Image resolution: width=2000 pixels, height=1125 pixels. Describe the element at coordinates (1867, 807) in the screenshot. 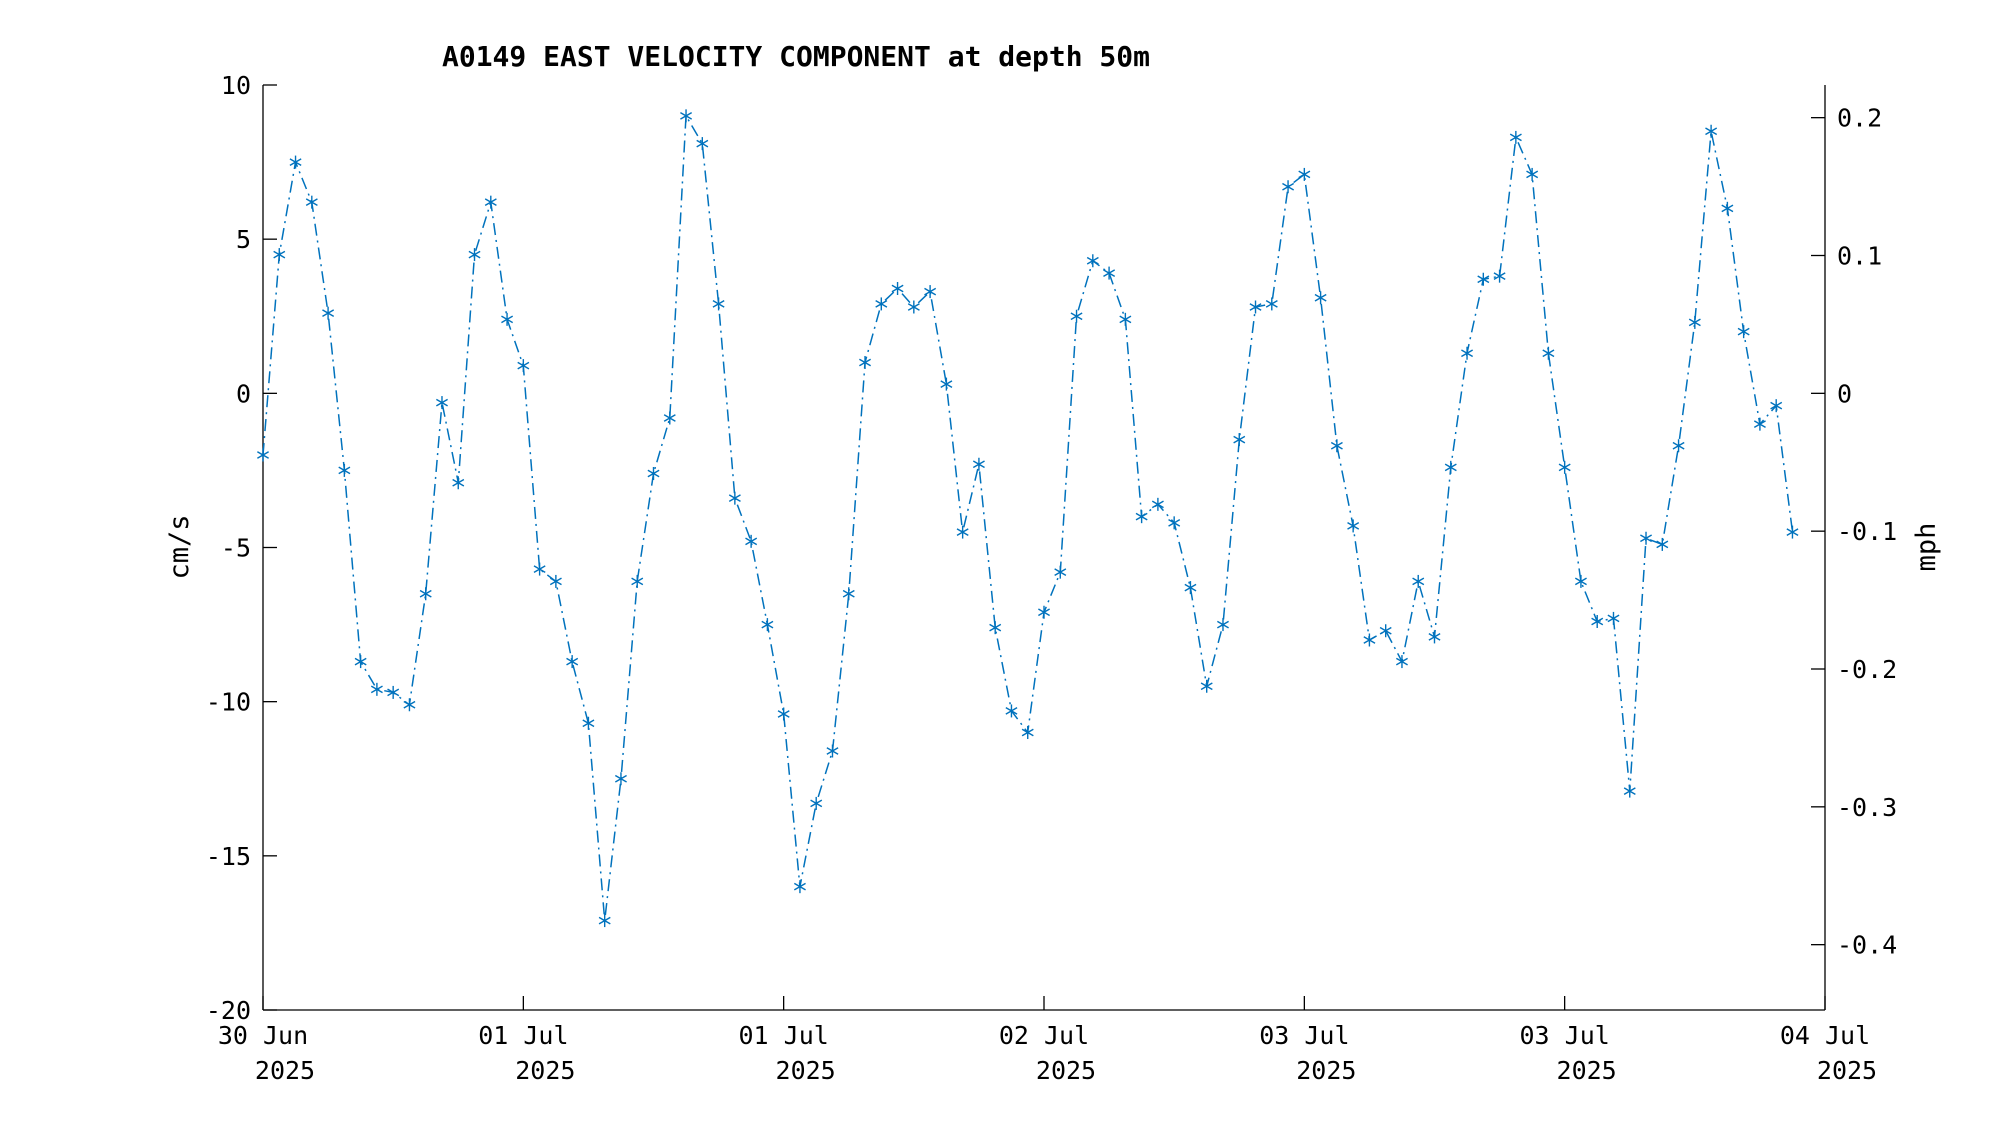

I see `y-tick-label-right: -0.3` at that location.